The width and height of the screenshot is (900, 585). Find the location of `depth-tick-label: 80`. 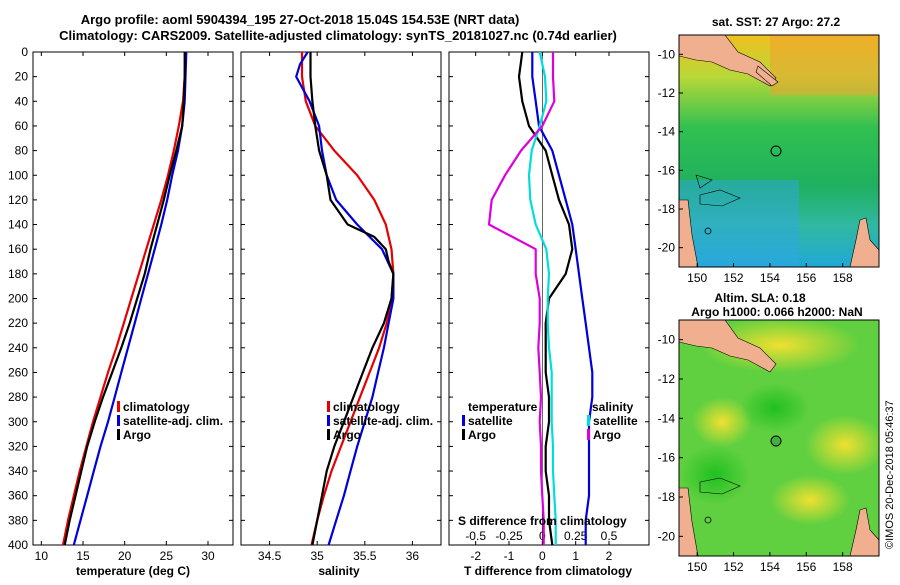

depth-tick-label: 80 is located at coordinates (22, 151).